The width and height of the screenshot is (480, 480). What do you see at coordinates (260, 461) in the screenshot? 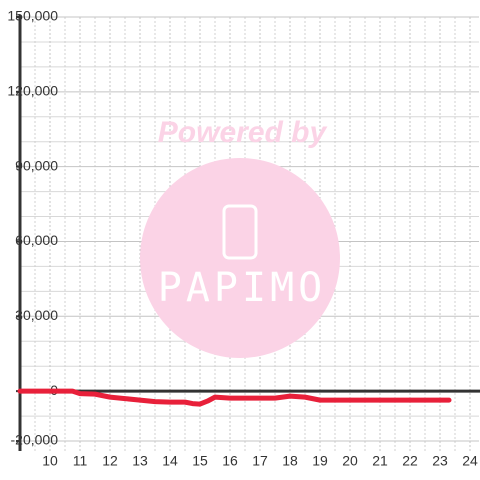
I see `x-tick-label: 17` at bounding box center [260, 461].